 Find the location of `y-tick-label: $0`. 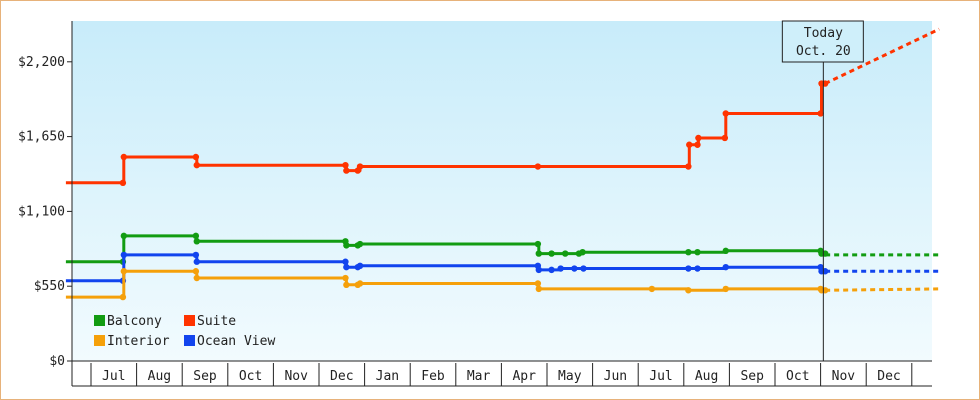

y-tick-label: $0 is located at coordinates (57, 361).